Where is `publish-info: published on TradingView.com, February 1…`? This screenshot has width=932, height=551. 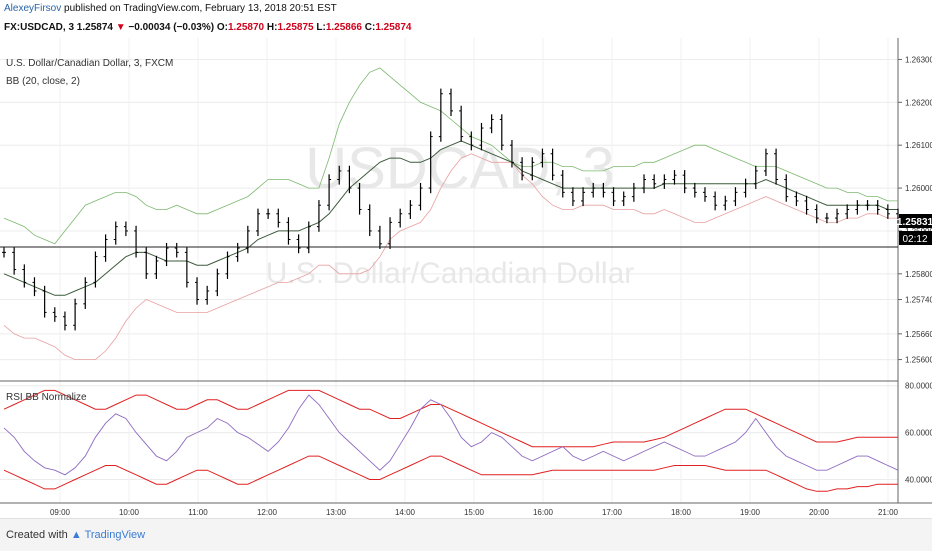 publish-info: published on TradingView.com, February 1… is located at coordinates (200, 8).